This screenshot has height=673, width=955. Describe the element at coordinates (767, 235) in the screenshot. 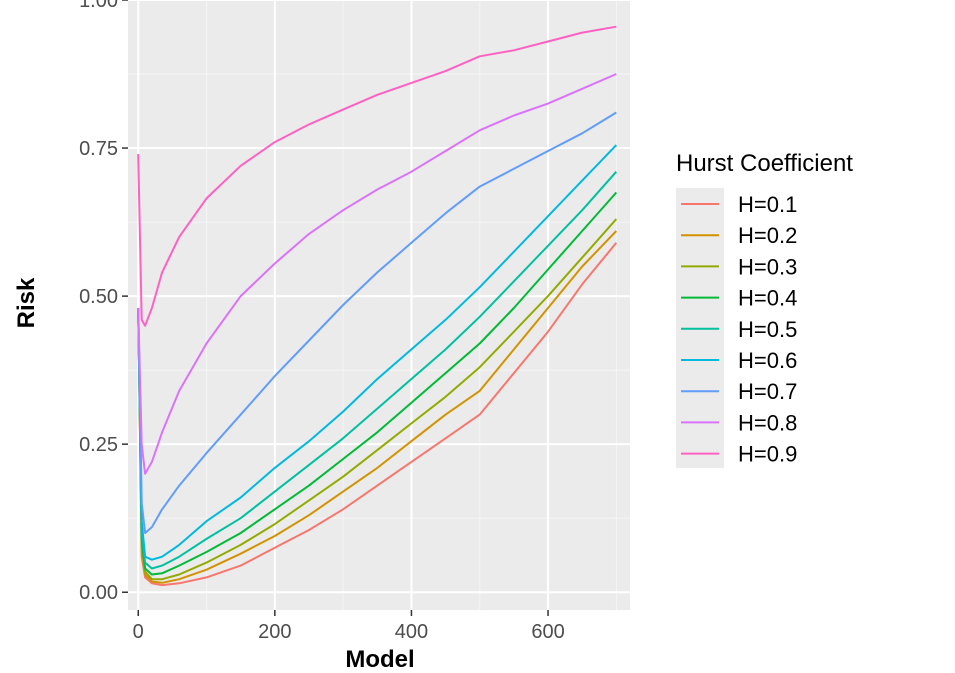

I see `legend-label-2: H=0.2` at that location.